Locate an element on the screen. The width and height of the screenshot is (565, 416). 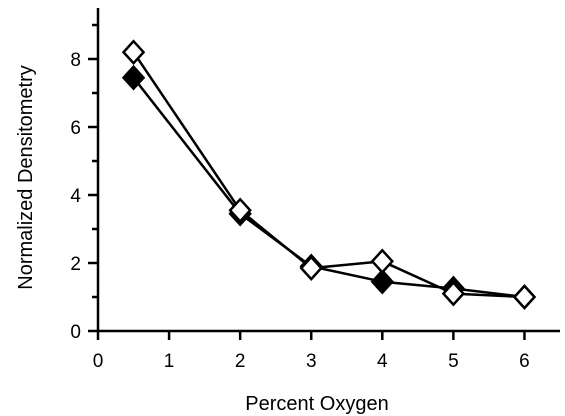
x-axis-label: Percent Oxygen is located at coordinates (316, 404).